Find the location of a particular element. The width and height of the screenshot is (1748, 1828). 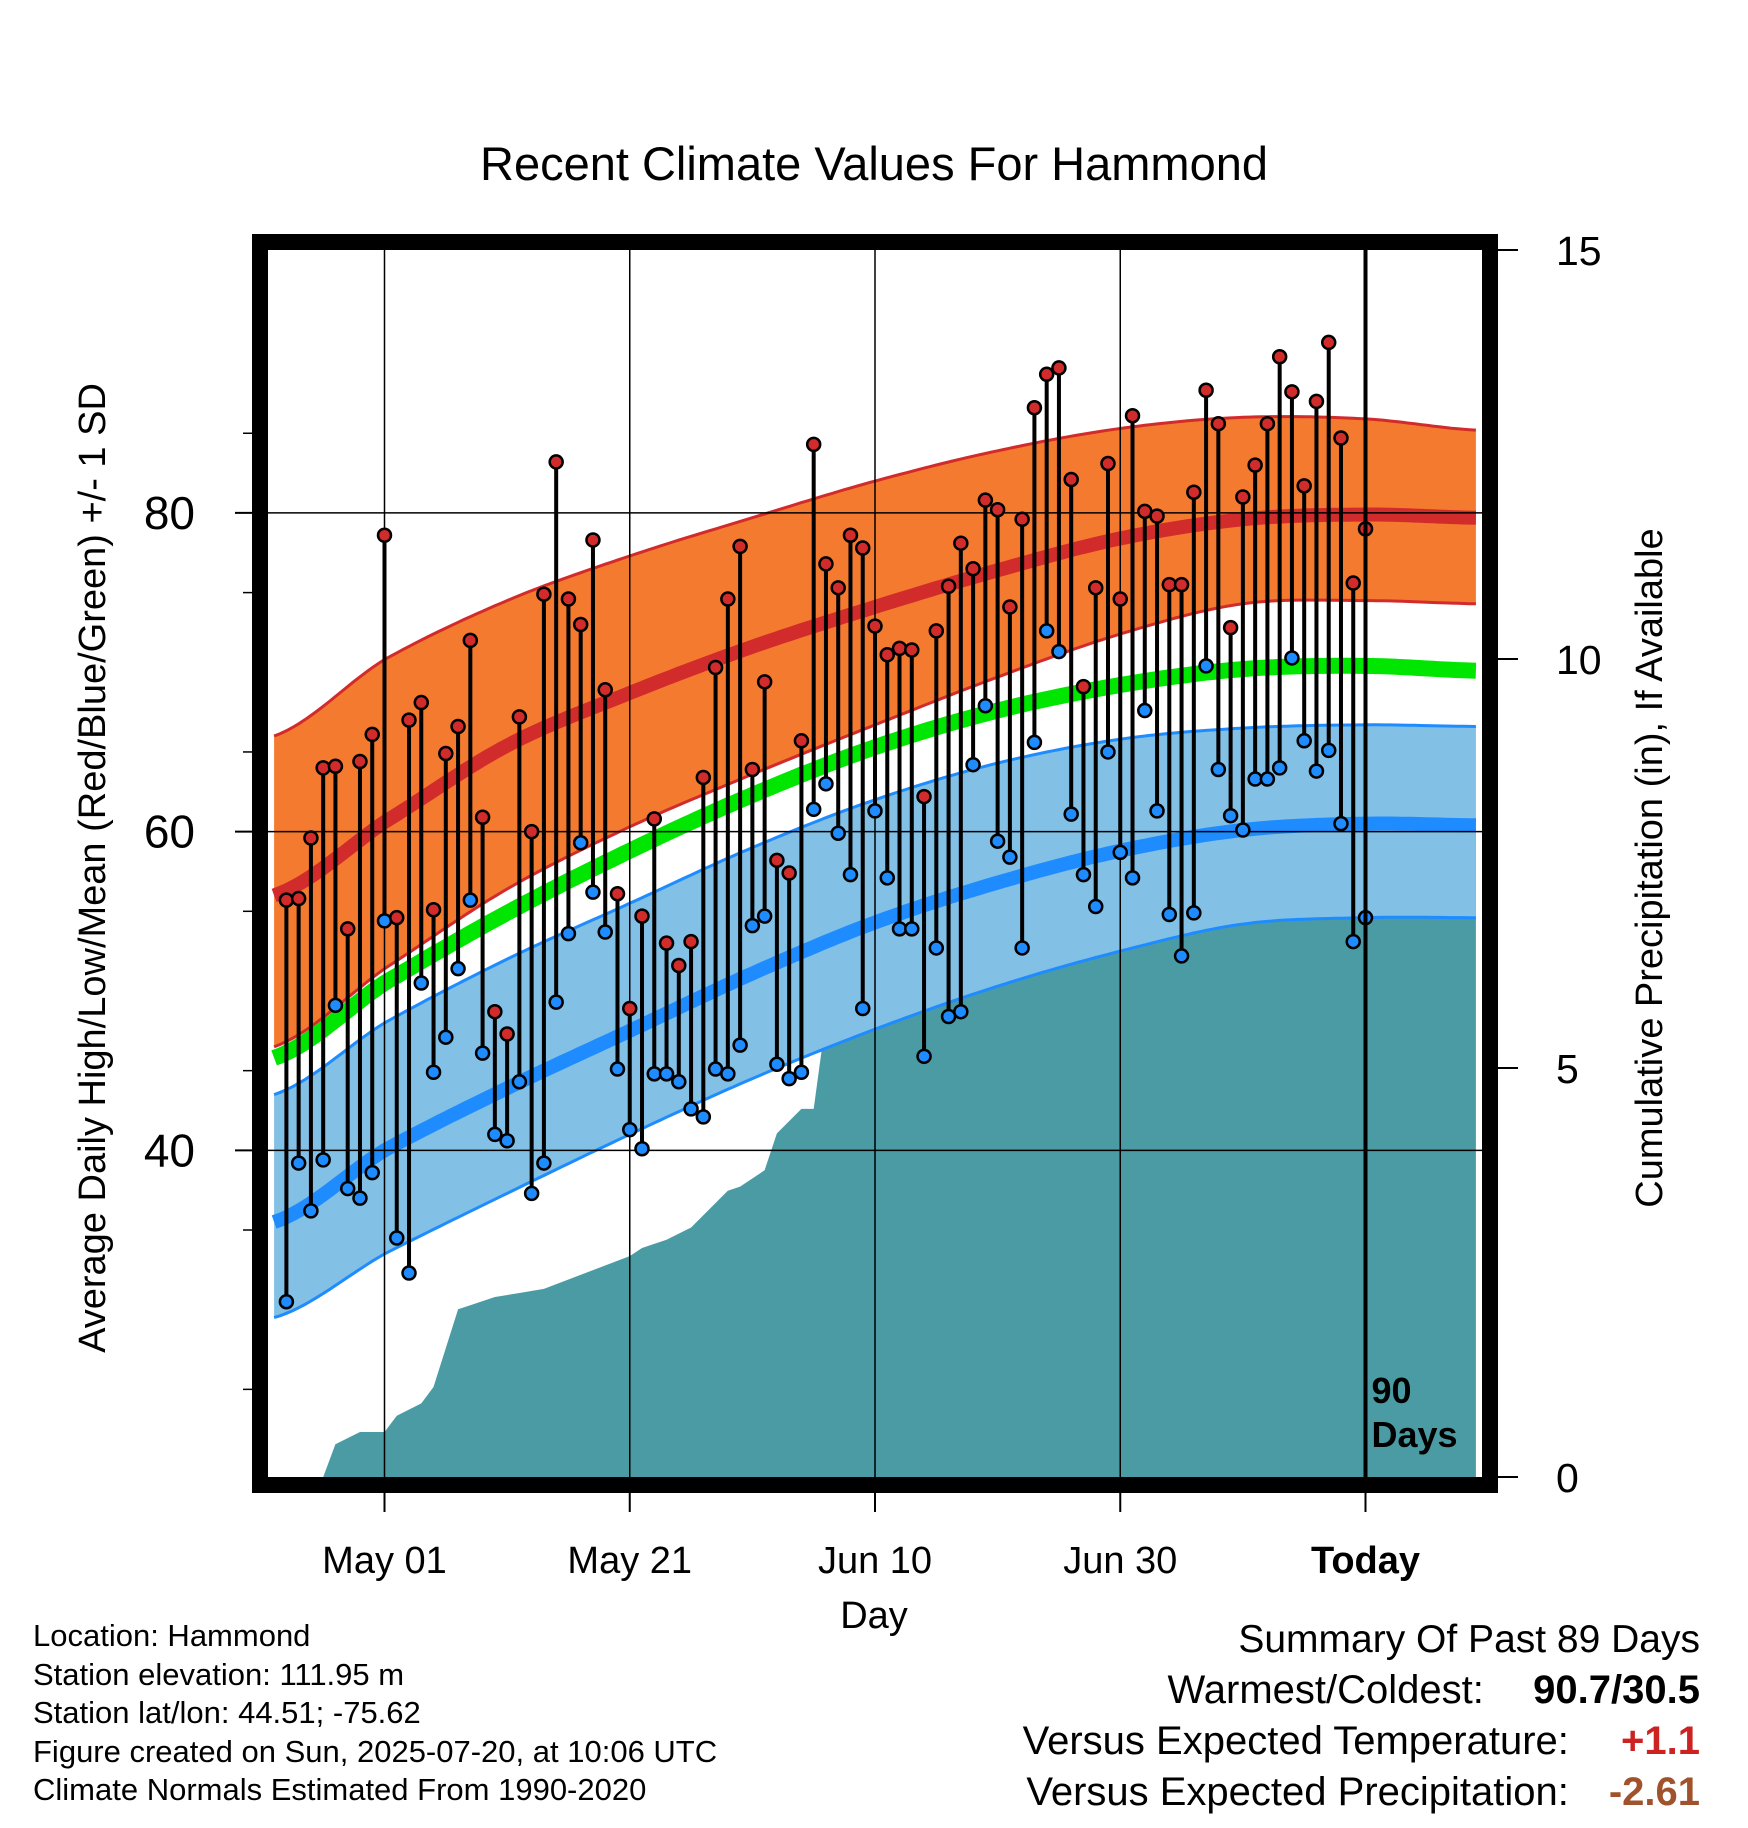

warmest-coldest-label: Warmest/Coldest: is located at coordinates (1325, 1690).